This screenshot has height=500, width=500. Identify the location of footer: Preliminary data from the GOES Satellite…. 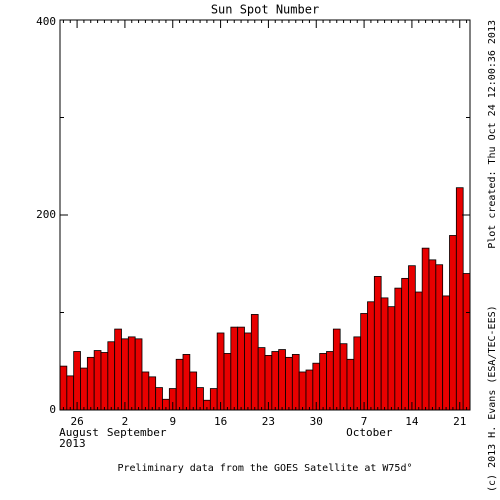
(264, 468).